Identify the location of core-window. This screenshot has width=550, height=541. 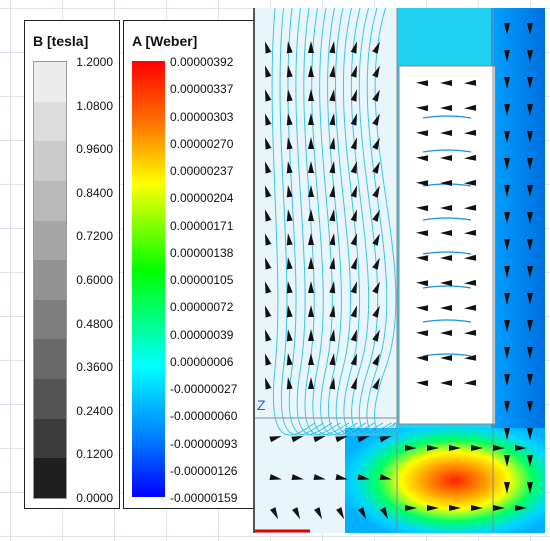
(447, 245).